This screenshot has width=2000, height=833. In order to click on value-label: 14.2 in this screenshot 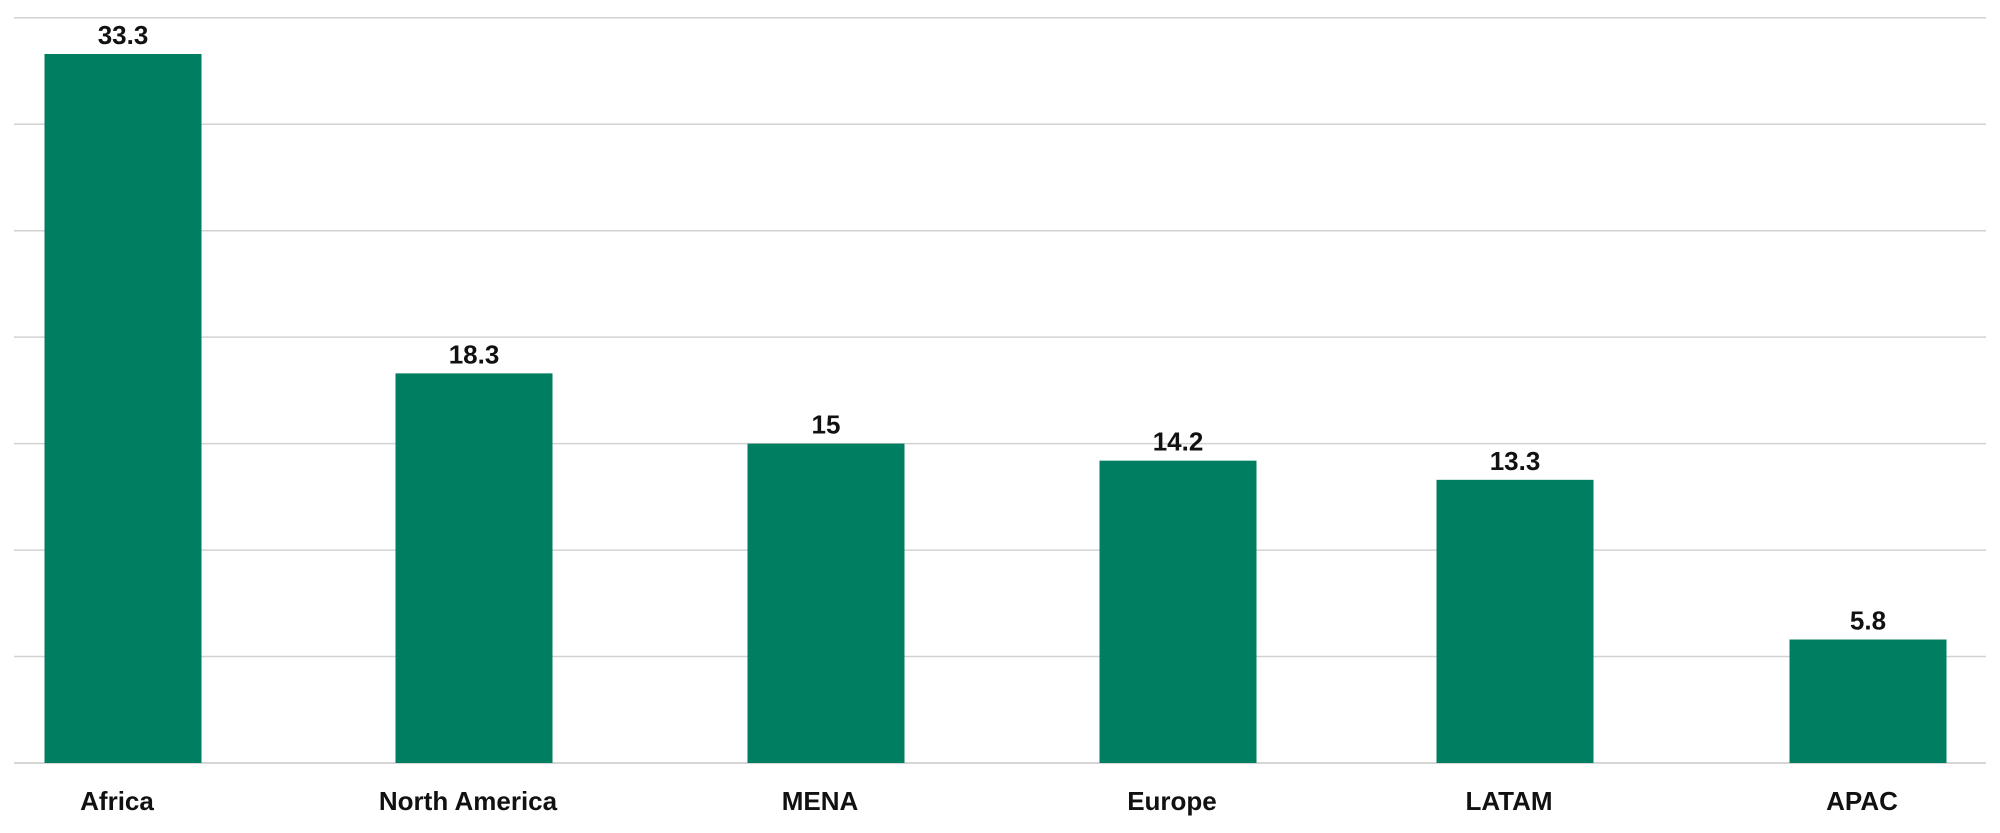, I will do `click(1178, 442)`.